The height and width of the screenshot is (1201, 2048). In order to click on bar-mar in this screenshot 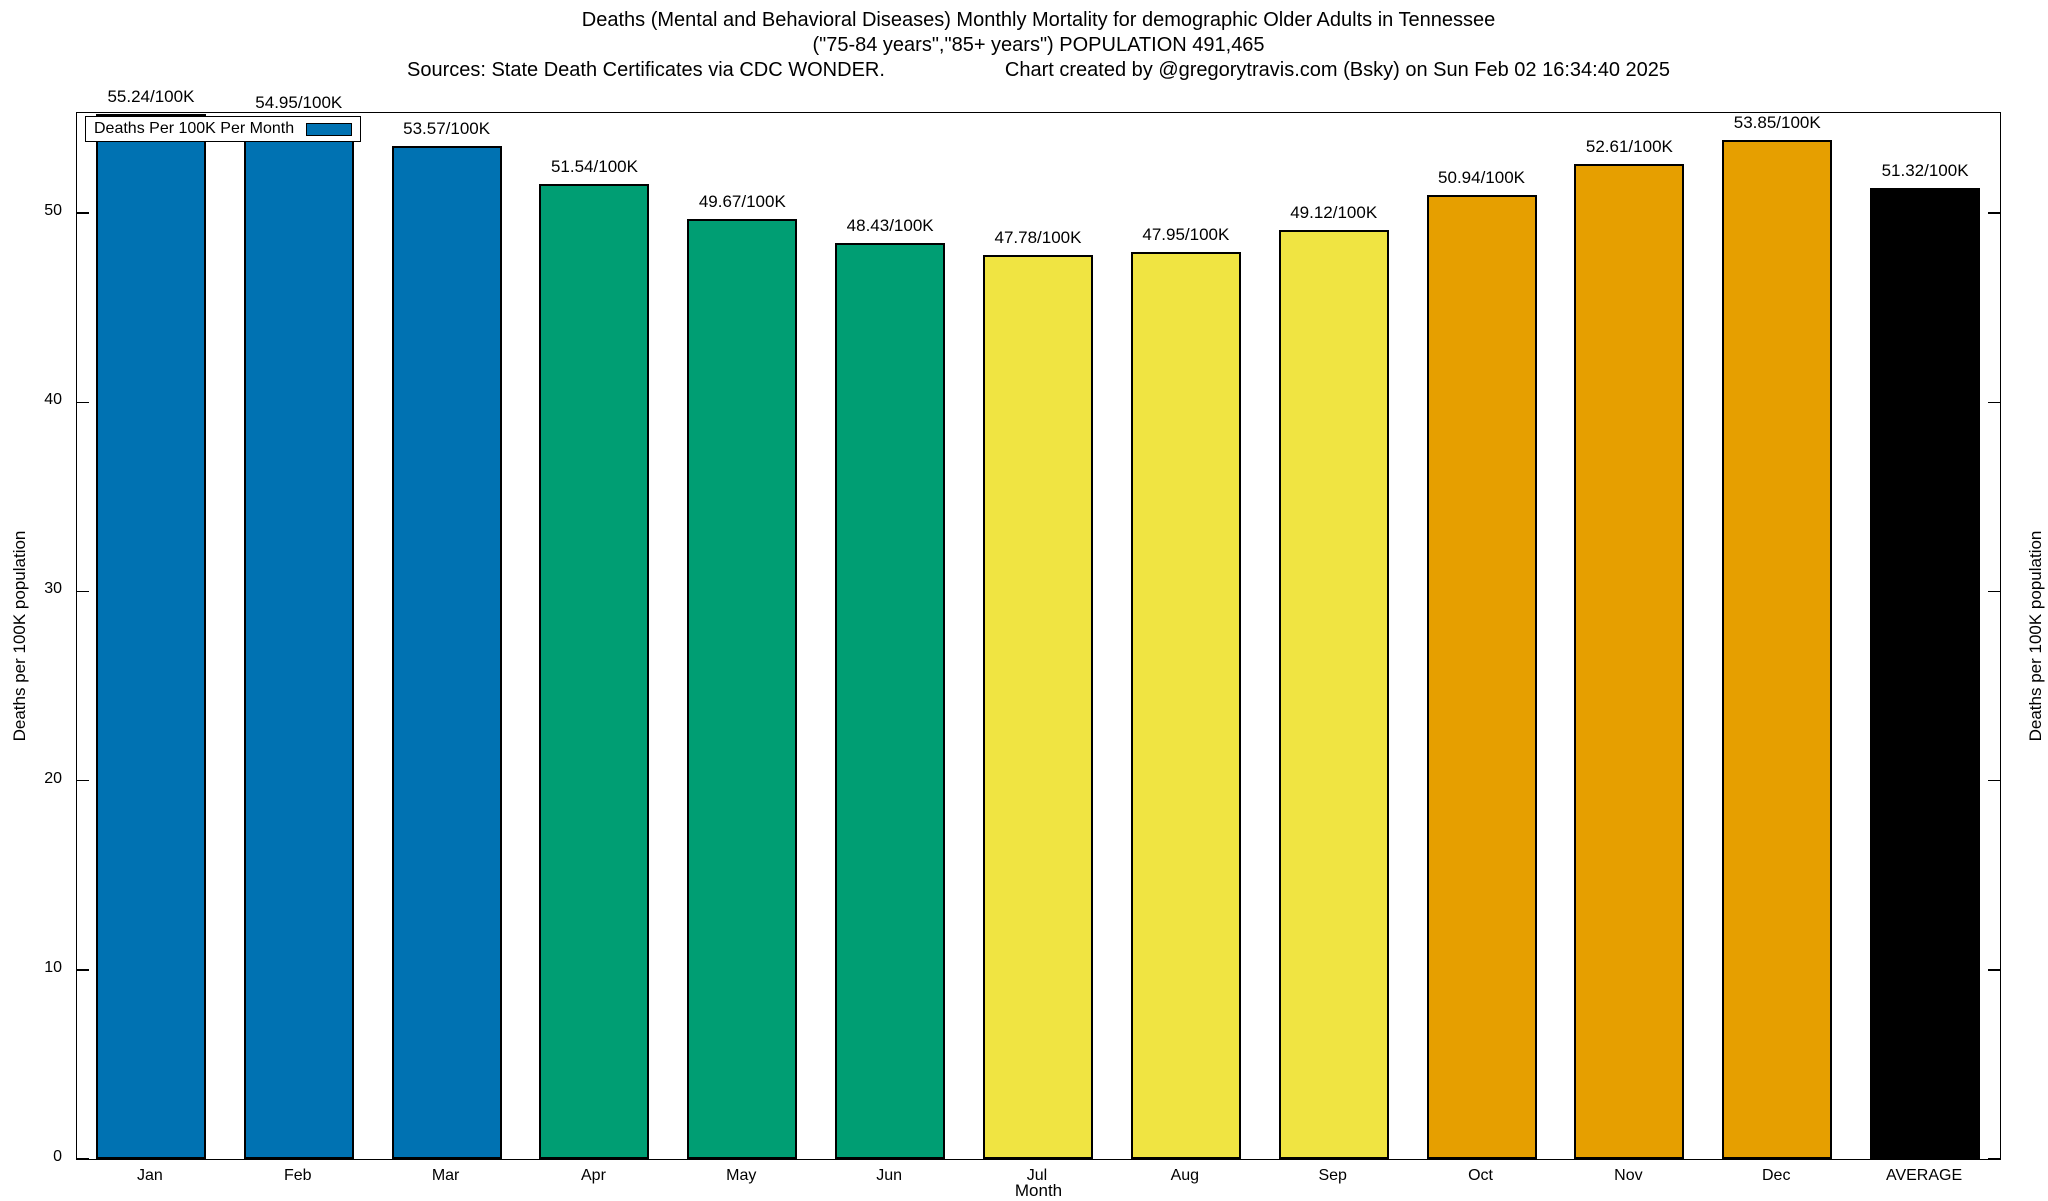, I will do `click(446, 652)`.